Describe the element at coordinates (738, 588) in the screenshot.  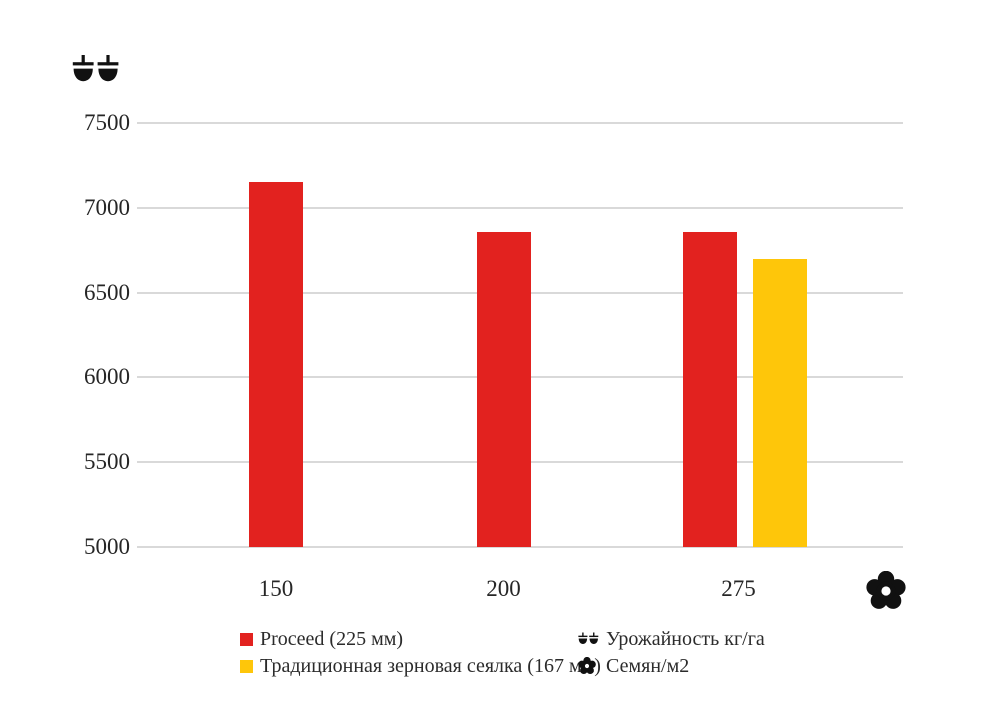
I see `x-tick-label: 275` at that location.